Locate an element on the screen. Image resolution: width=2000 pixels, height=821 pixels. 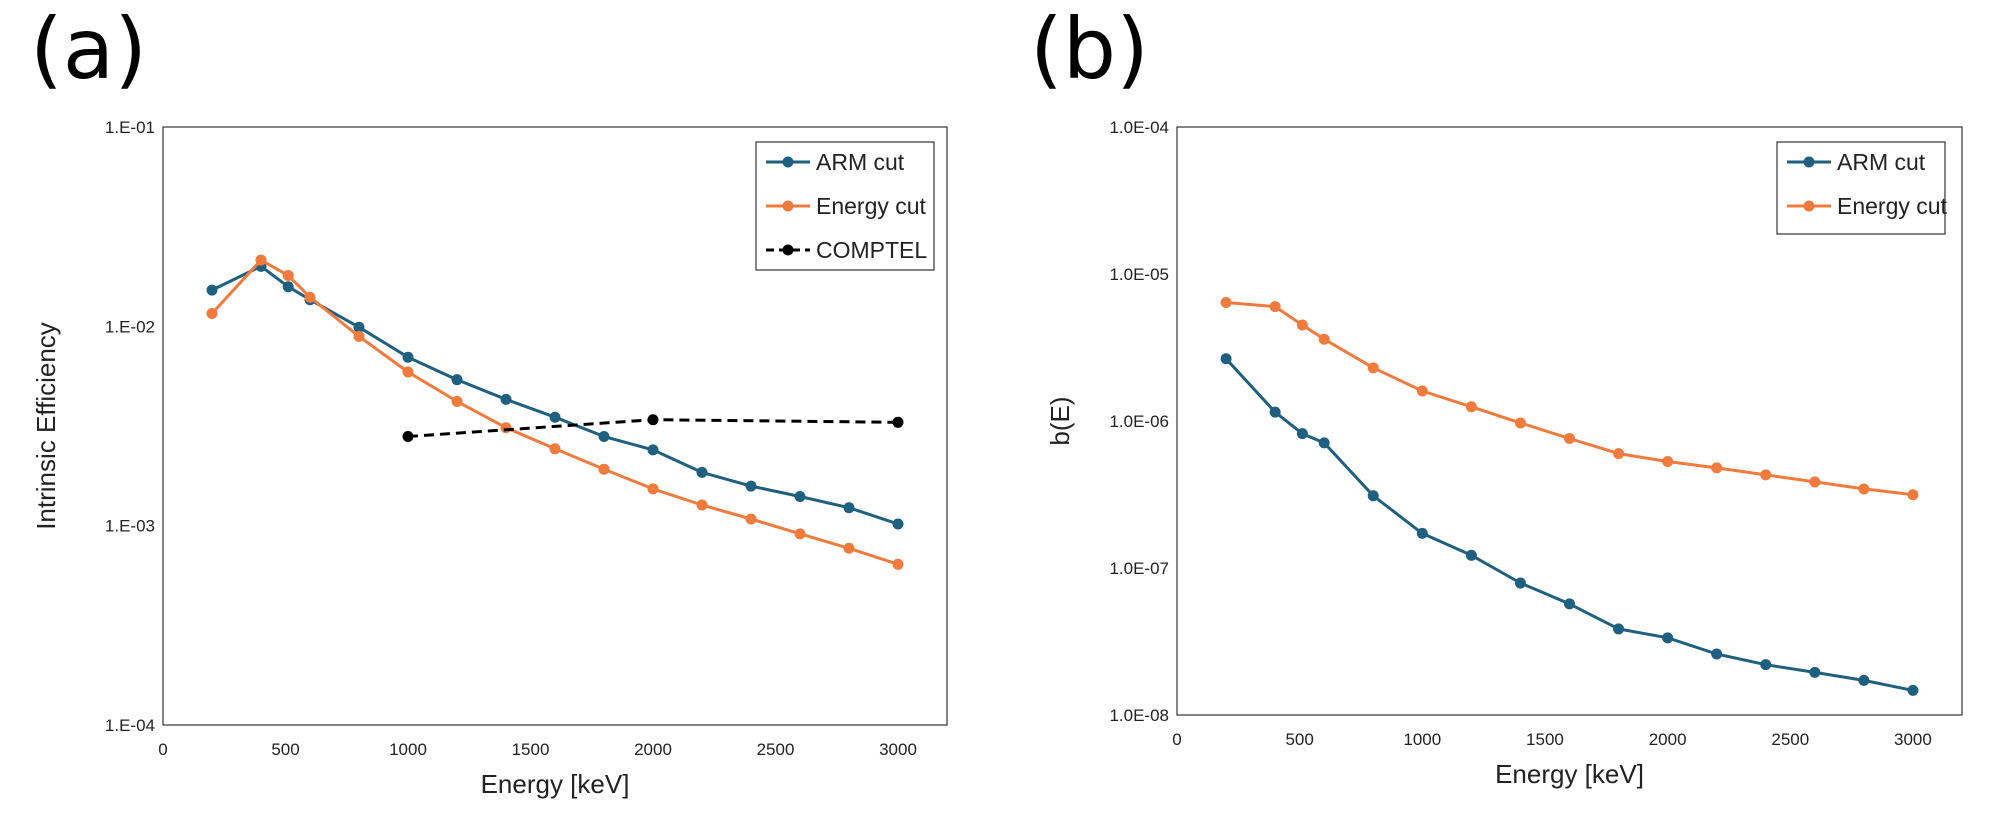
y-tick-label: 1.E-04 is located at coordinates (130, 725).